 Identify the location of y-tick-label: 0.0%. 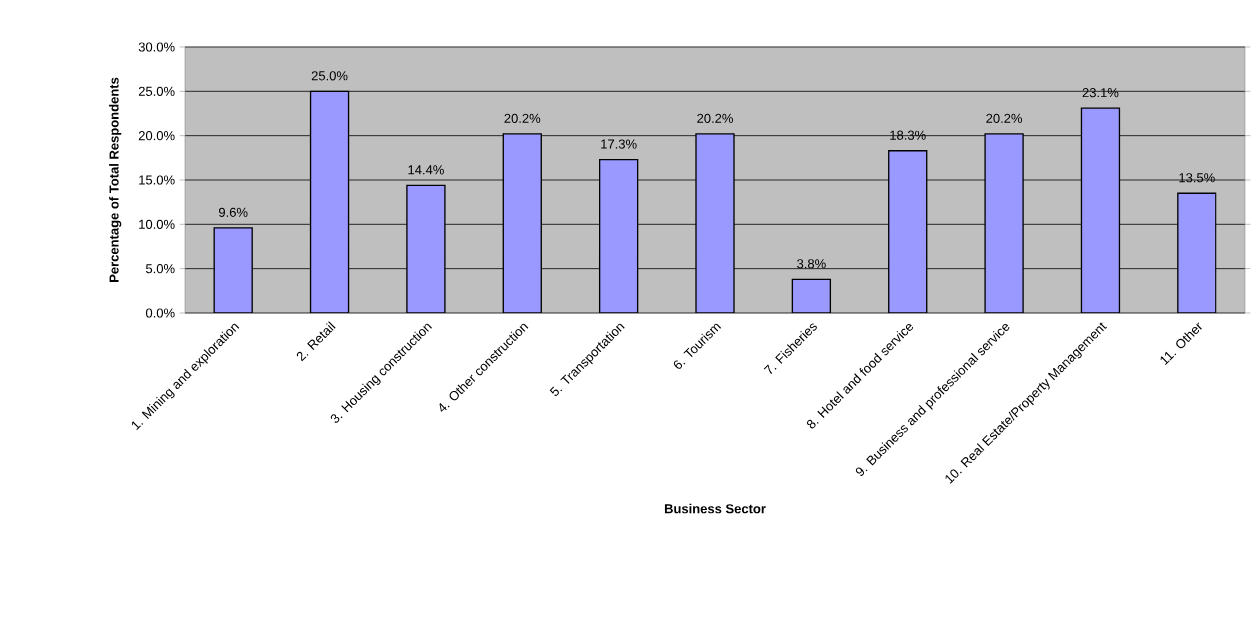
(160, 313).